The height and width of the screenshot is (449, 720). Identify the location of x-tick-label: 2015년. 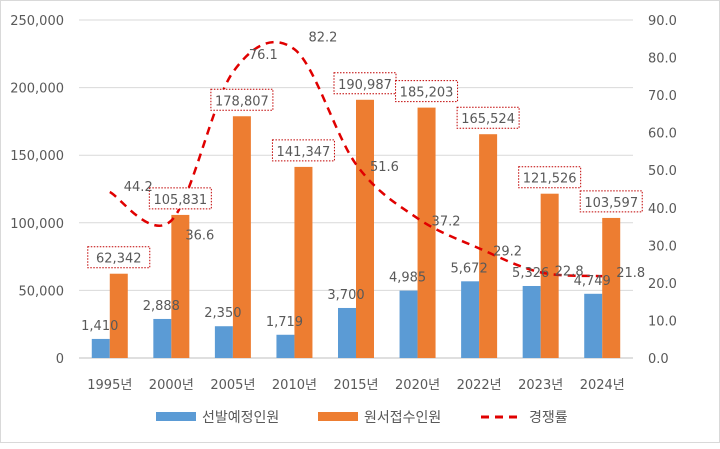
(355, 385).